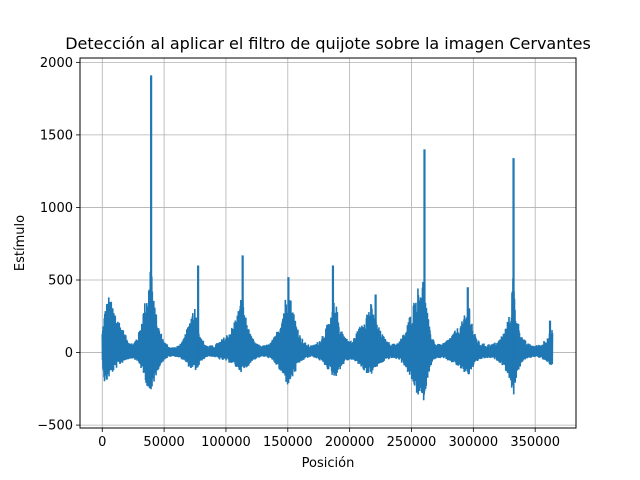 The width and height of the screenshot is (640, 480). What do you see at coordinates (163, 442) in the screenshot?
I see `x-tick-label: 50000` at bounding box center [163, 442].